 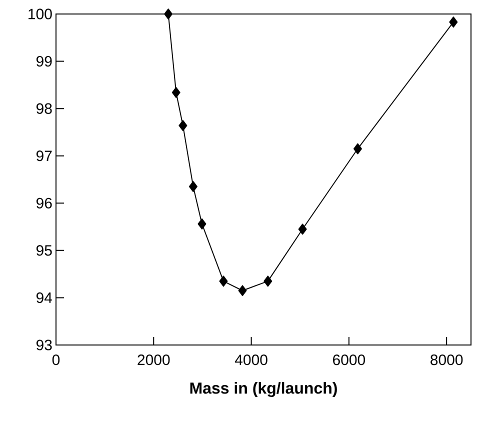 What do you see at coordinates (446, 360) in the screenshot?
I see `x-tick-label: 8000` at bounding box center [446, 360].